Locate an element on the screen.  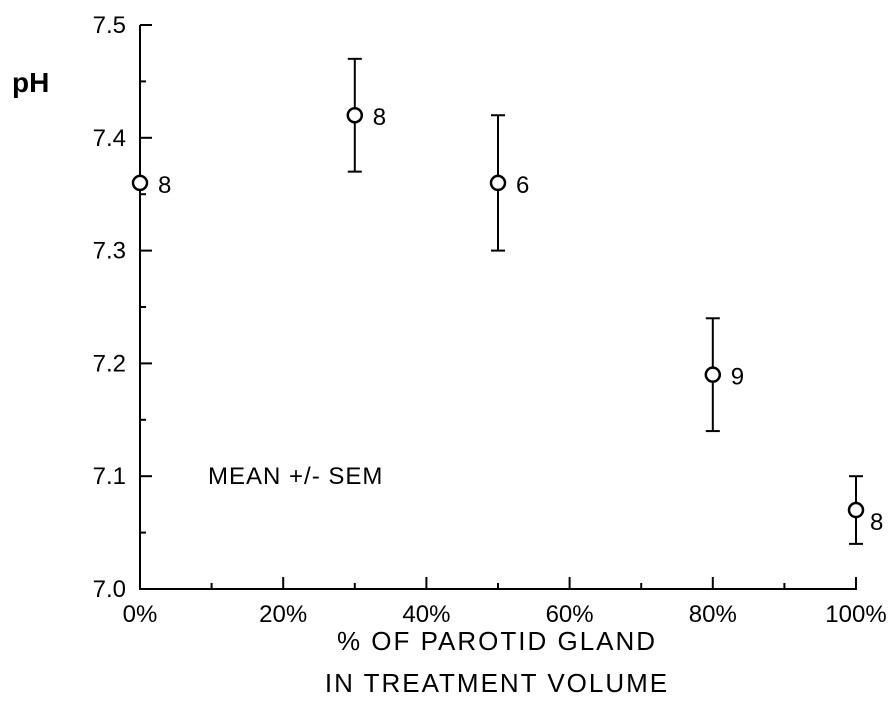
x-axis-title-line-1: % OF PAROTID GLAND is located at coordinates (497, 641).